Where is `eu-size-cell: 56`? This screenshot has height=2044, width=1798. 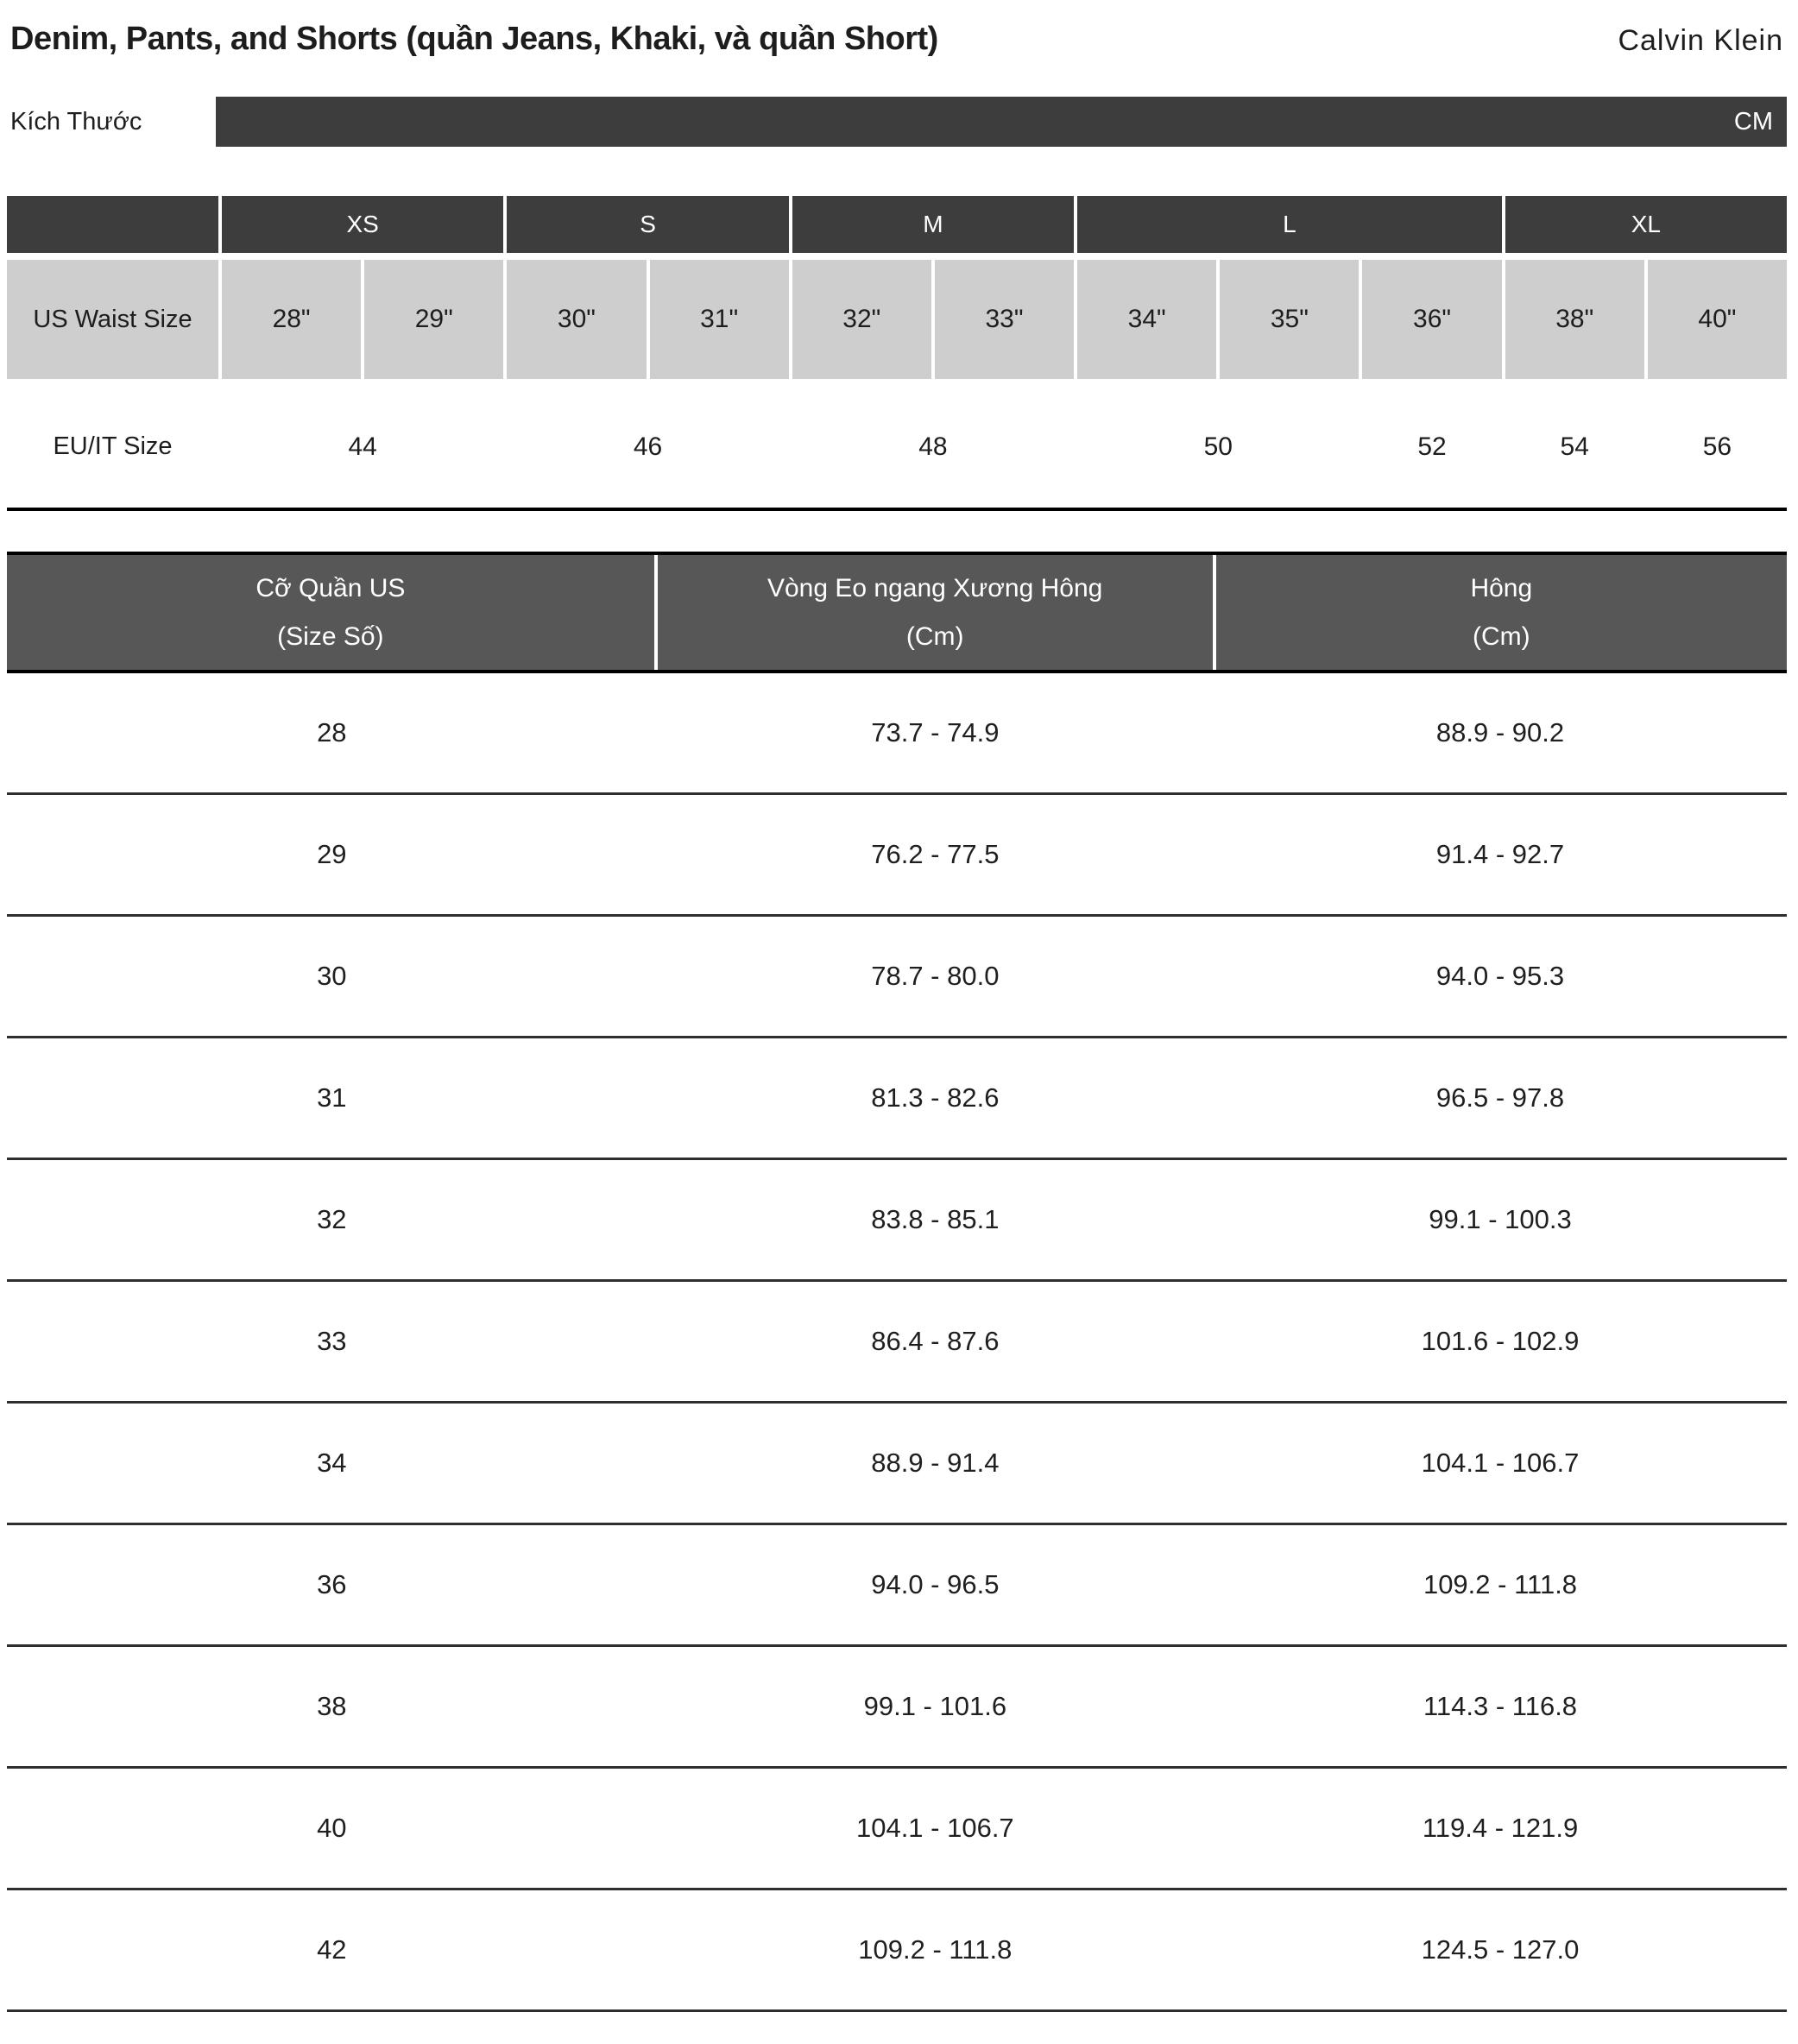
eu-size-cell: 56 is located at coordinates (1717, 447).